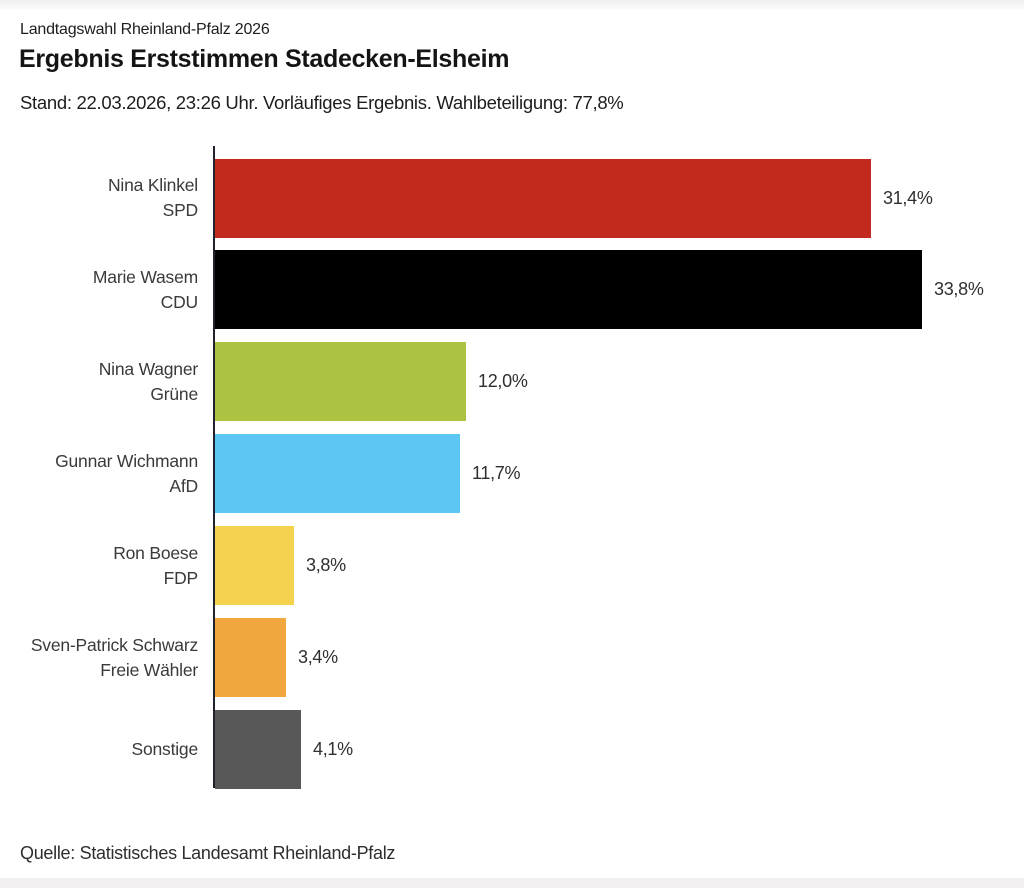 This screenshot has height=888, width=1024. What do you see at coordinates (908, 197) in the screenshot?
I see `bar-value-label: 31,4%` at bounding box center [908, 197].